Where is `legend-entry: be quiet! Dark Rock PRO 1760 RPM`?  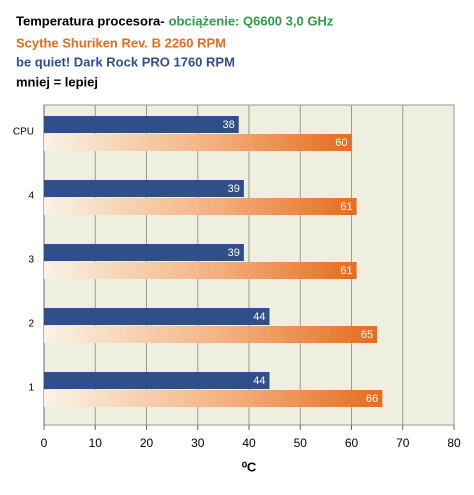 legend-entry: be quiet! Dark Rock PRO 1760 RPM is located at coordinates (125, 61).